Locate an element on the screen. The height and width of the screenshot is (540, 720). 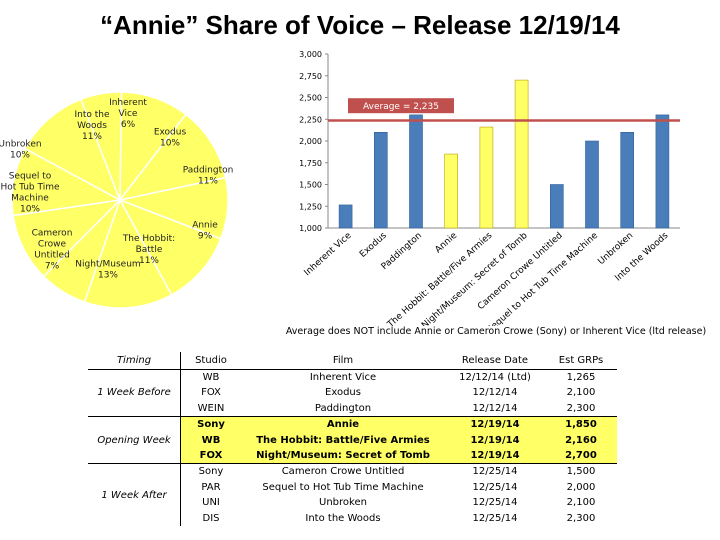
y-tick-label: 1,000 is located at coordinates (310, 228).